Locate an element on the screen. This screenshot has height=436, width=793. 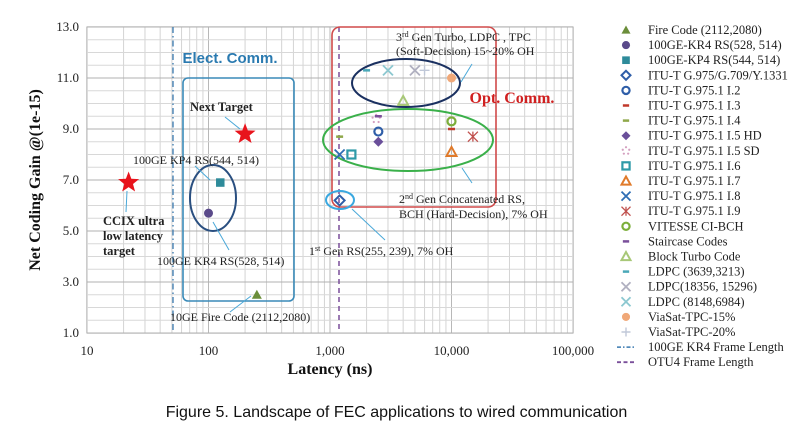
legend-item: ITU-T G.975.1 I.5 HD is located at coordinates (691, 136).